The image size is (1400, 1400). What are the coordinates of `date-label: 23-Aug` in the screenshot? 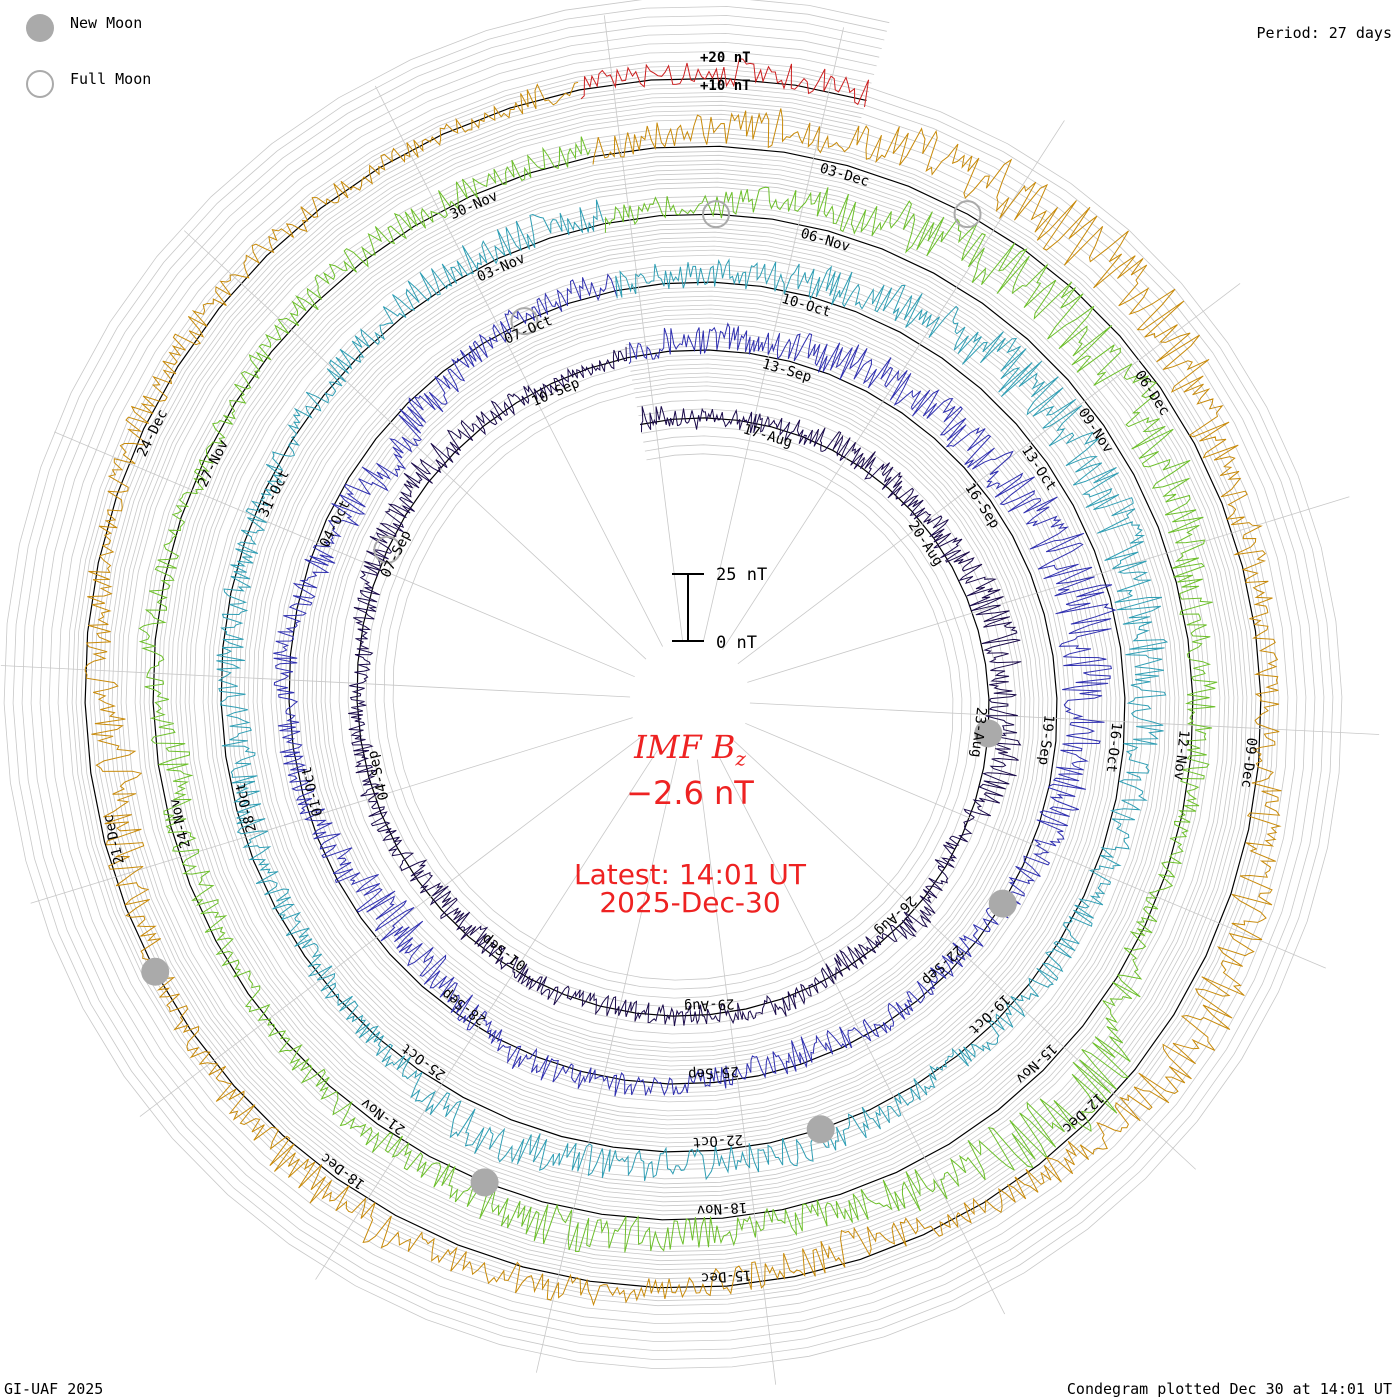 It's located at (979, 732).